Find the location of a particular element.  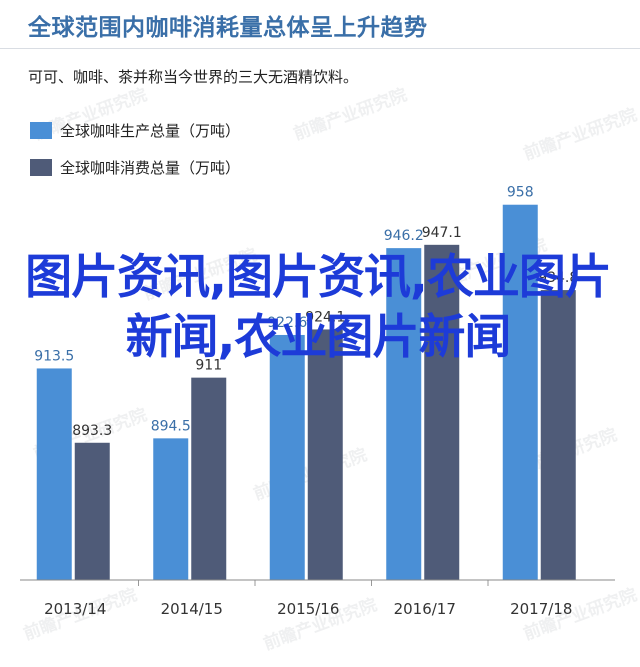

bar-production-2016/17 is located at coordinates (404, 414).